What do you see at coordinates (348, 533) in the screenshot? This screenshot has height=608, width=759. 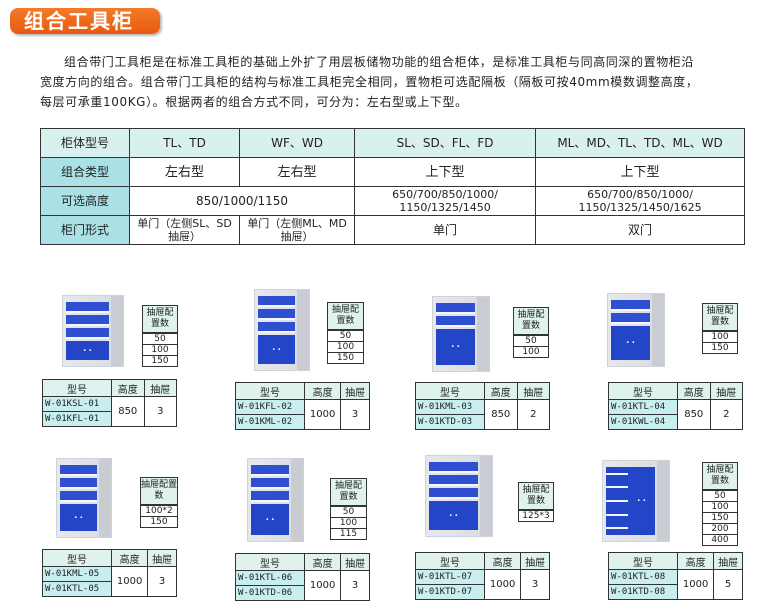 I see `config-value: 115` at bounding box center [348, 533].